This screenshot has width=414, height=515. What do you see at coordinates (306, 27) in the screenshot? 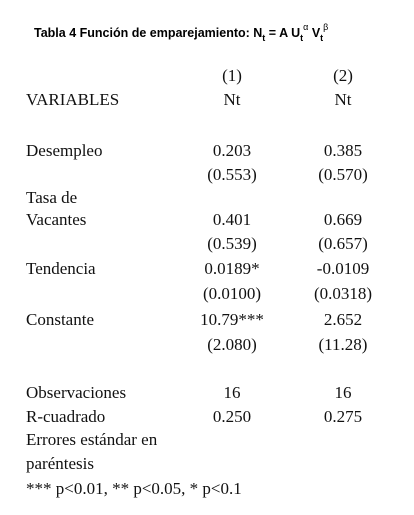
I see `superscript: α` at bounding box center [306, 27].